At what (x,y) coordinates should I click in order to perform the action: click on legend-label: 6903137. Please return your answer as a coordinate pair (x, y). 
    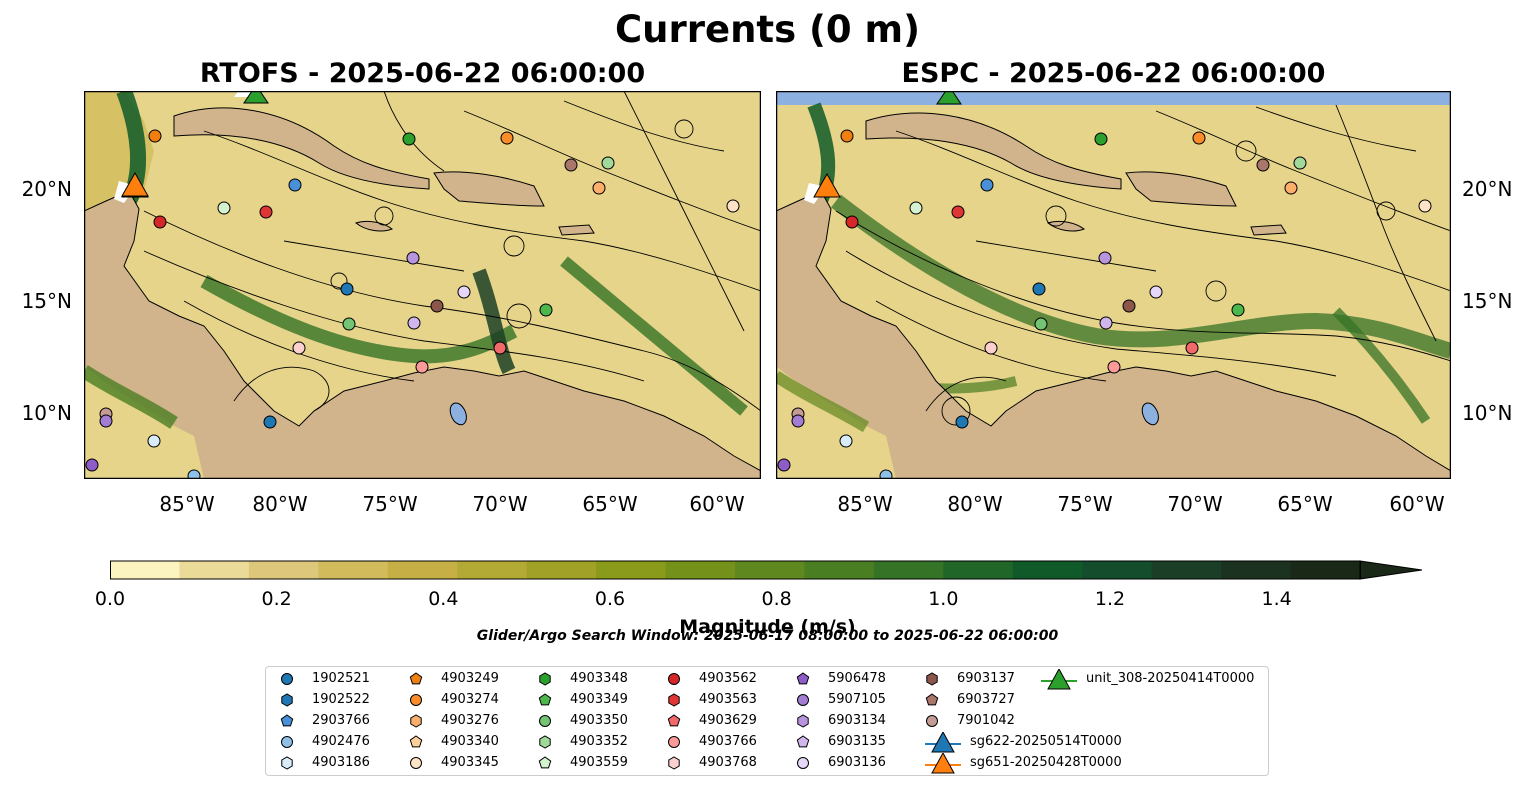
    Looking at the image, I should click on (986, 678).